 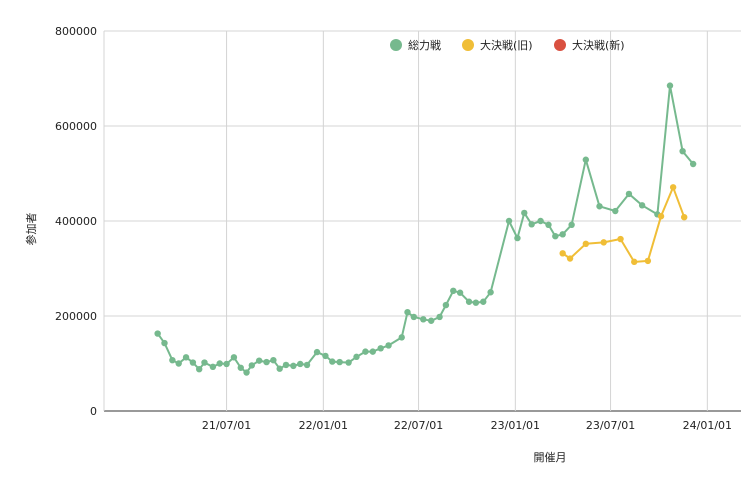 What do you see at coordinates (323, 425) in the screenshot?
I see `x-tick-label: 22/01/01` at bounding box center [323, 425].